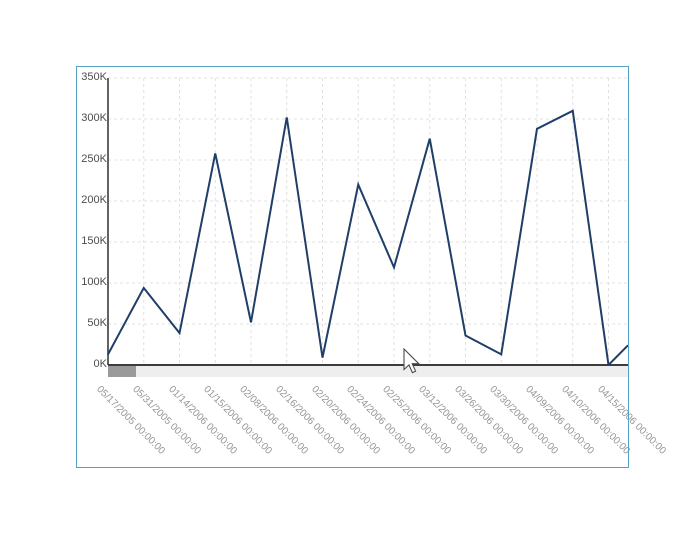 The height and width of the screenshot is (560, 699). I want to click on y-axis-tick-label: 300K, so click(94, 118).